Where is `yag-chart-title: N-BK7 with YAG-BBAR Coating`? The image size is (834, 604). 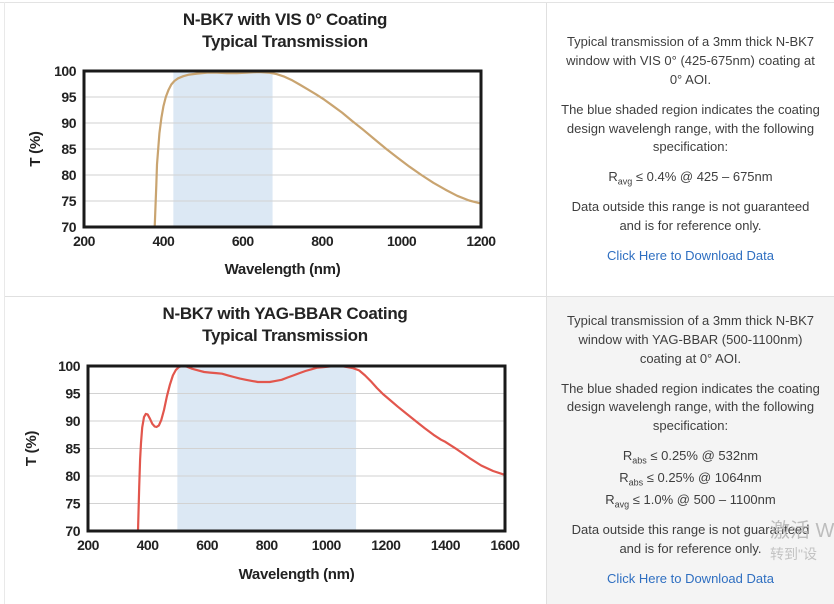 yag-chart-title: N-BK7 with YAG-BBAR Coating is located at coordinates (285, 313).